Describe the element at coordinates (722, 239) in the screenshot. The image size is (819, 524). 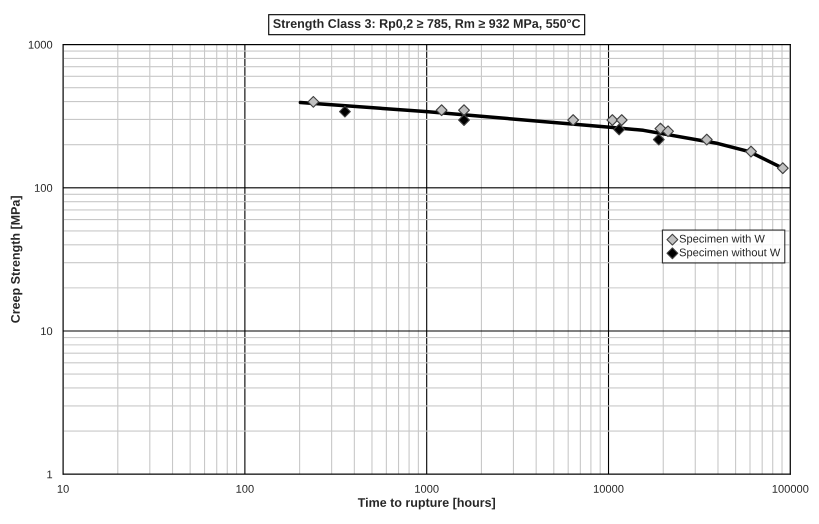
I see `legend-label: Specimen with W` at that location.